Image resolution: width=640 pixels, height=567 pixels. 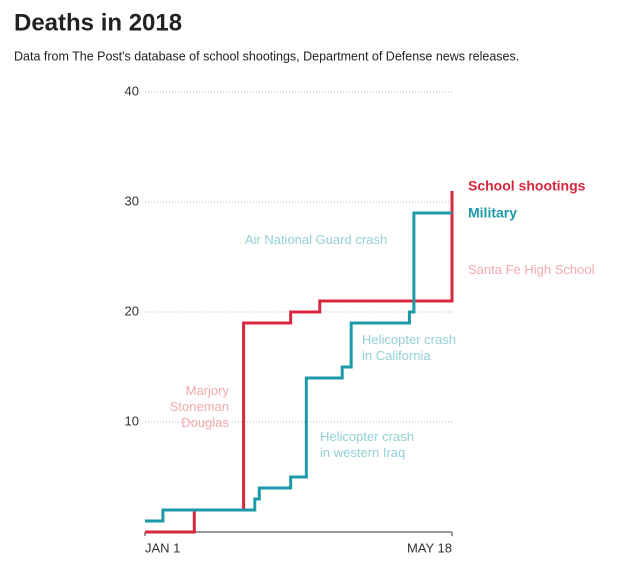 What do you see at coordinates (429, 547) in the screenshot?
I see `x-tick-label: MAY 18` at bounding box center [429, 547].